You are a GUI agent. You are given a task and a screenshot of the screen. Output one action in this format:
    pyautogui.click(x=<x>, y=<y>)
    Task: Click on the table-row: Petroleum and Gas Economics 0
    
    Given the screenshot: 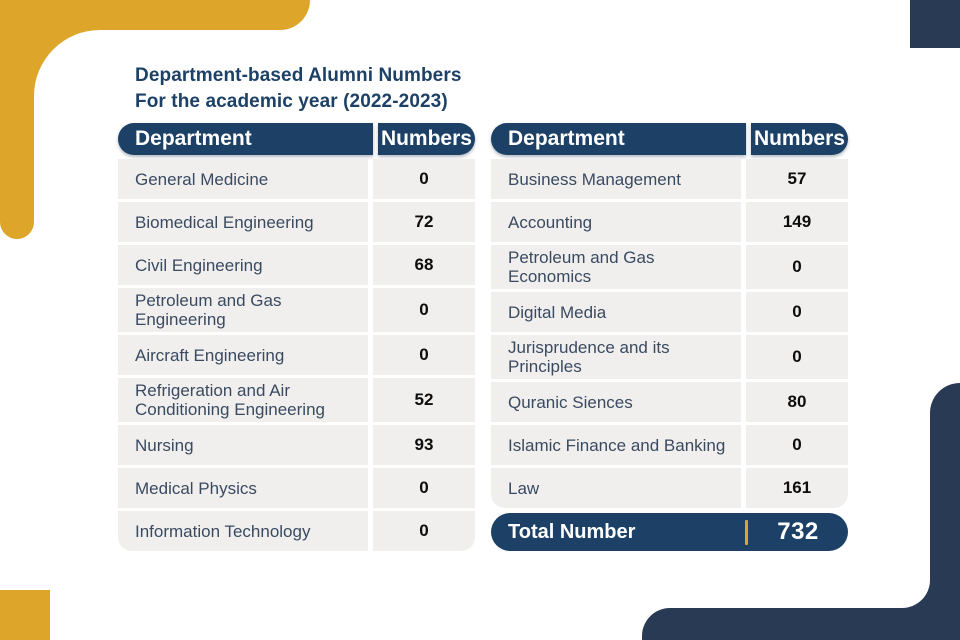 What is the action you would take?
    pyautogui.click(x=669, y=267)
    